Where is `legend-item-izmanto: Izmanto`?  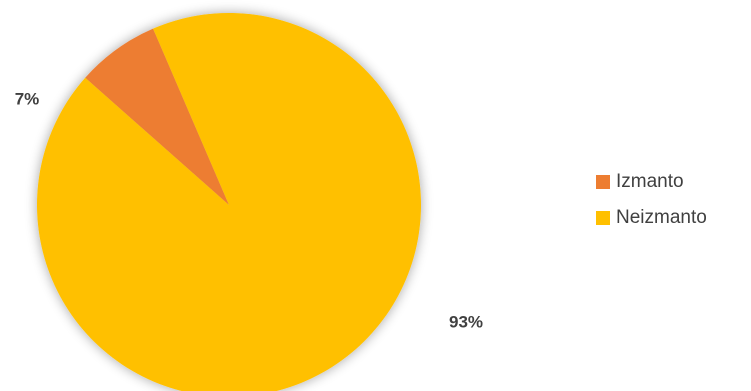 legend-item-izmanto: Izmanto is located at coordinates (651, 182).